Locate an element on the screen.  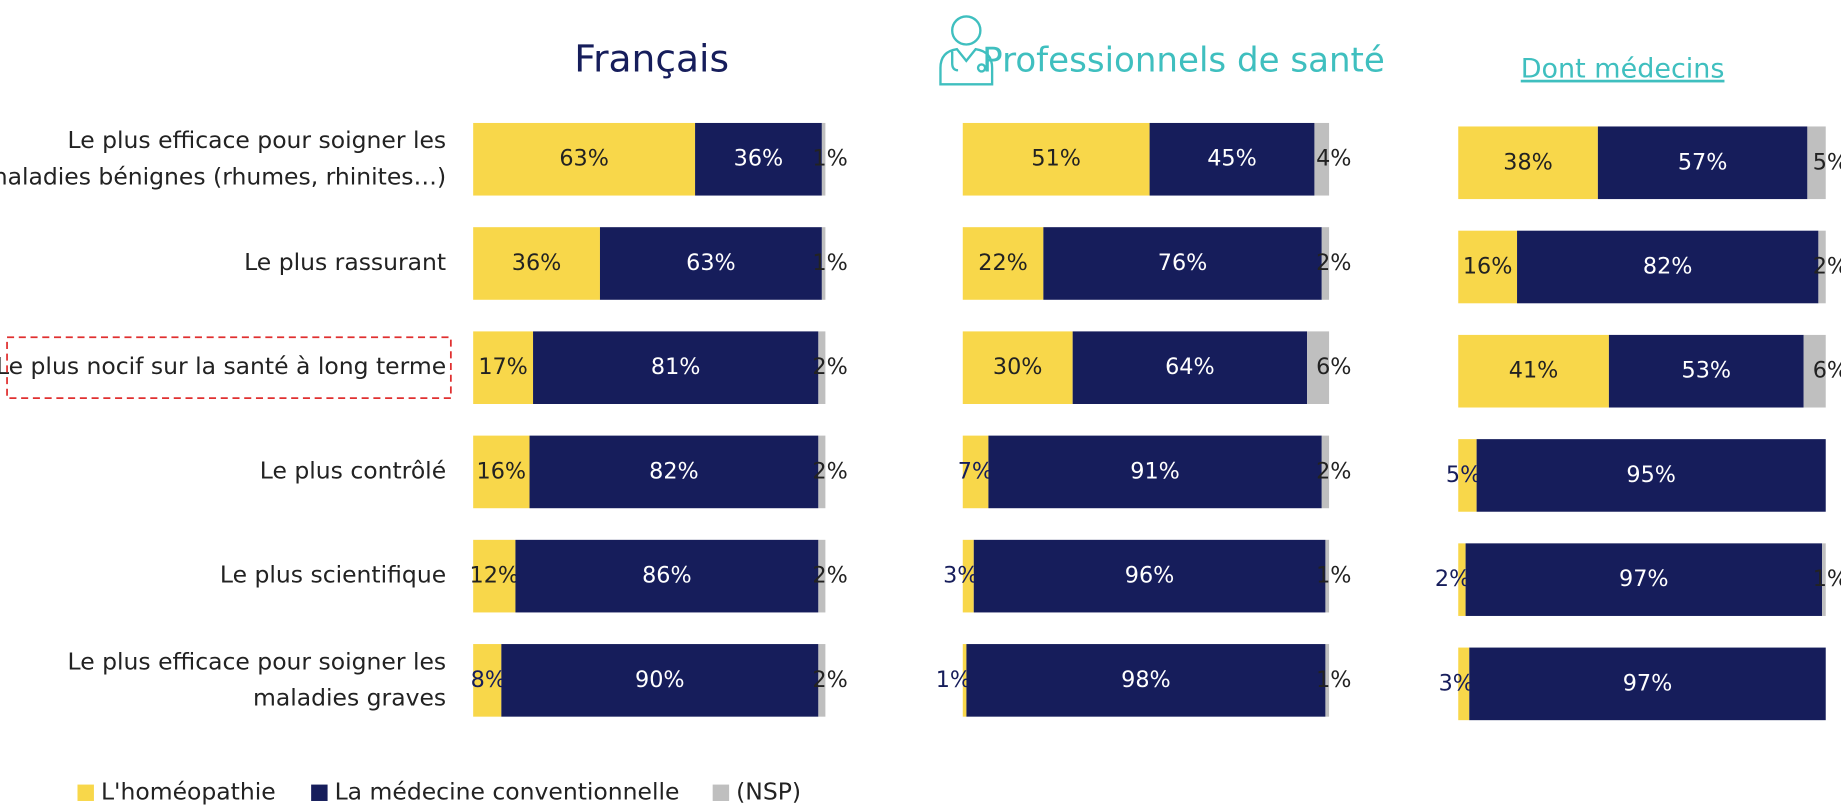
value-label: 96% is located at coordinates (1150, 576).